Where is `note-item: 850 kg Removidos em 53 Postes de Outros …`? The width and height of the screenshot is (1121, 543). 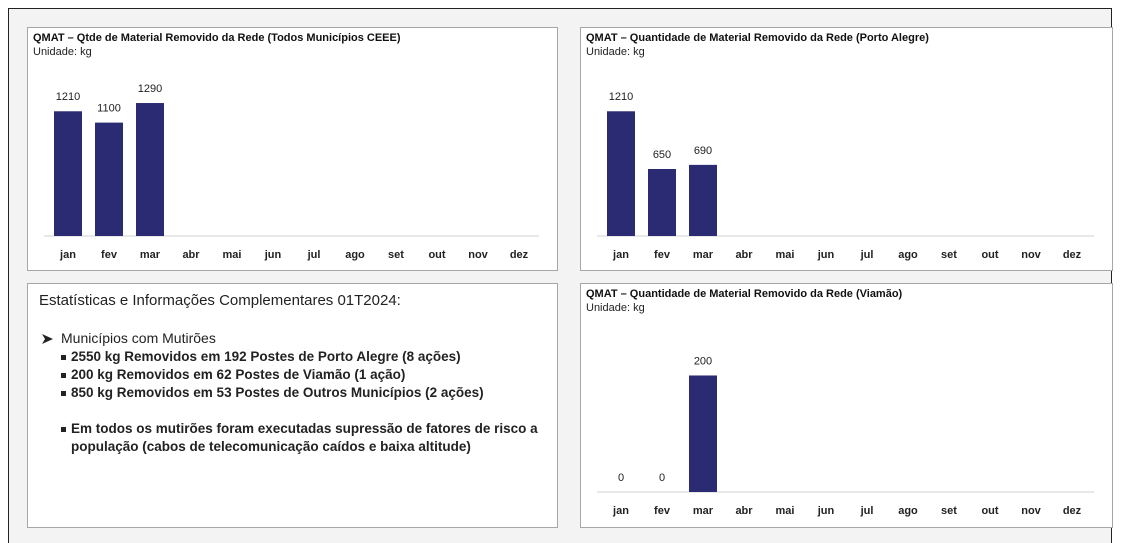
note-item: 850 kg Removidos em 53 Postes de Outros … is located at coordinates (301, 393).